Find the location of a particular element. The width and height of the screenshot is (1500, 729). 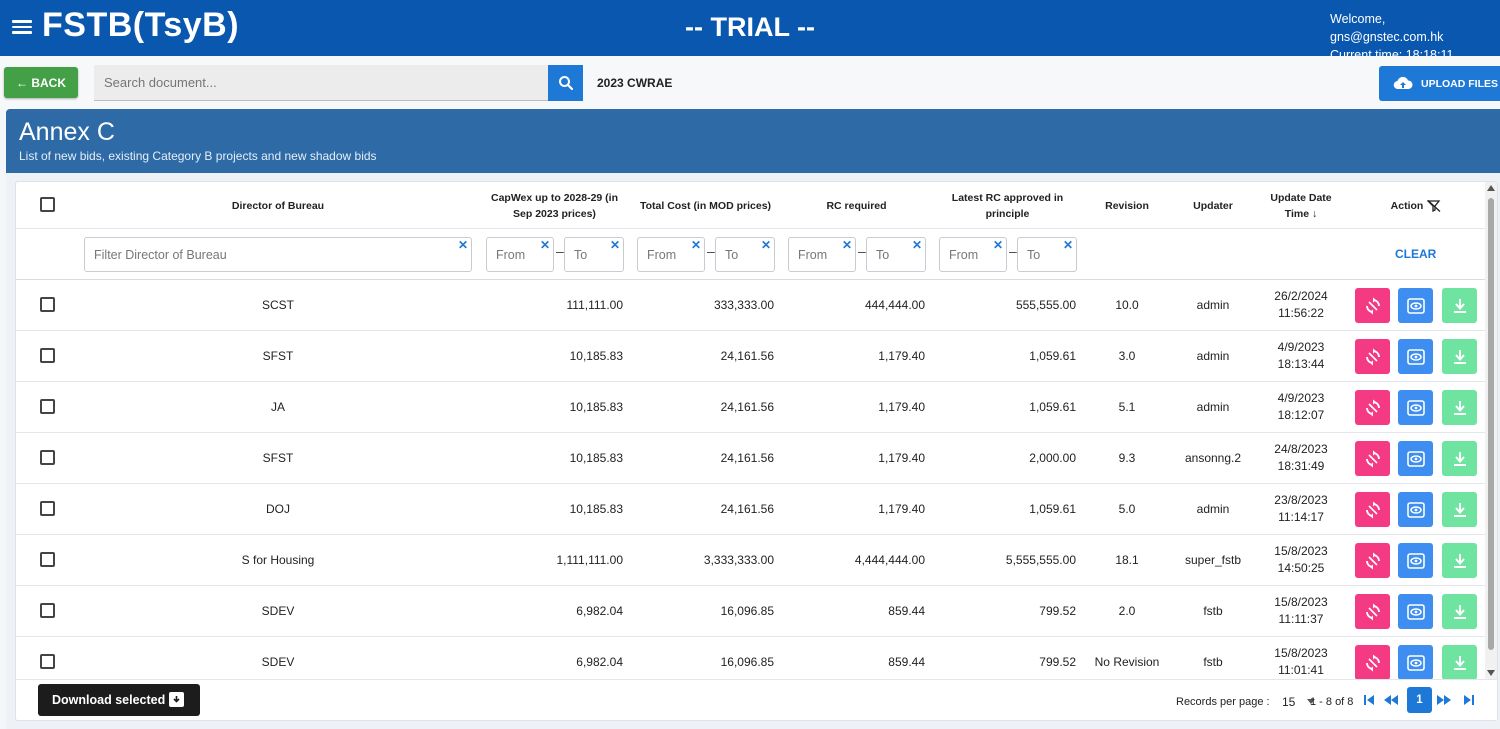

rc-required-to-input: To ✕ is located at coordinates (896, 254).